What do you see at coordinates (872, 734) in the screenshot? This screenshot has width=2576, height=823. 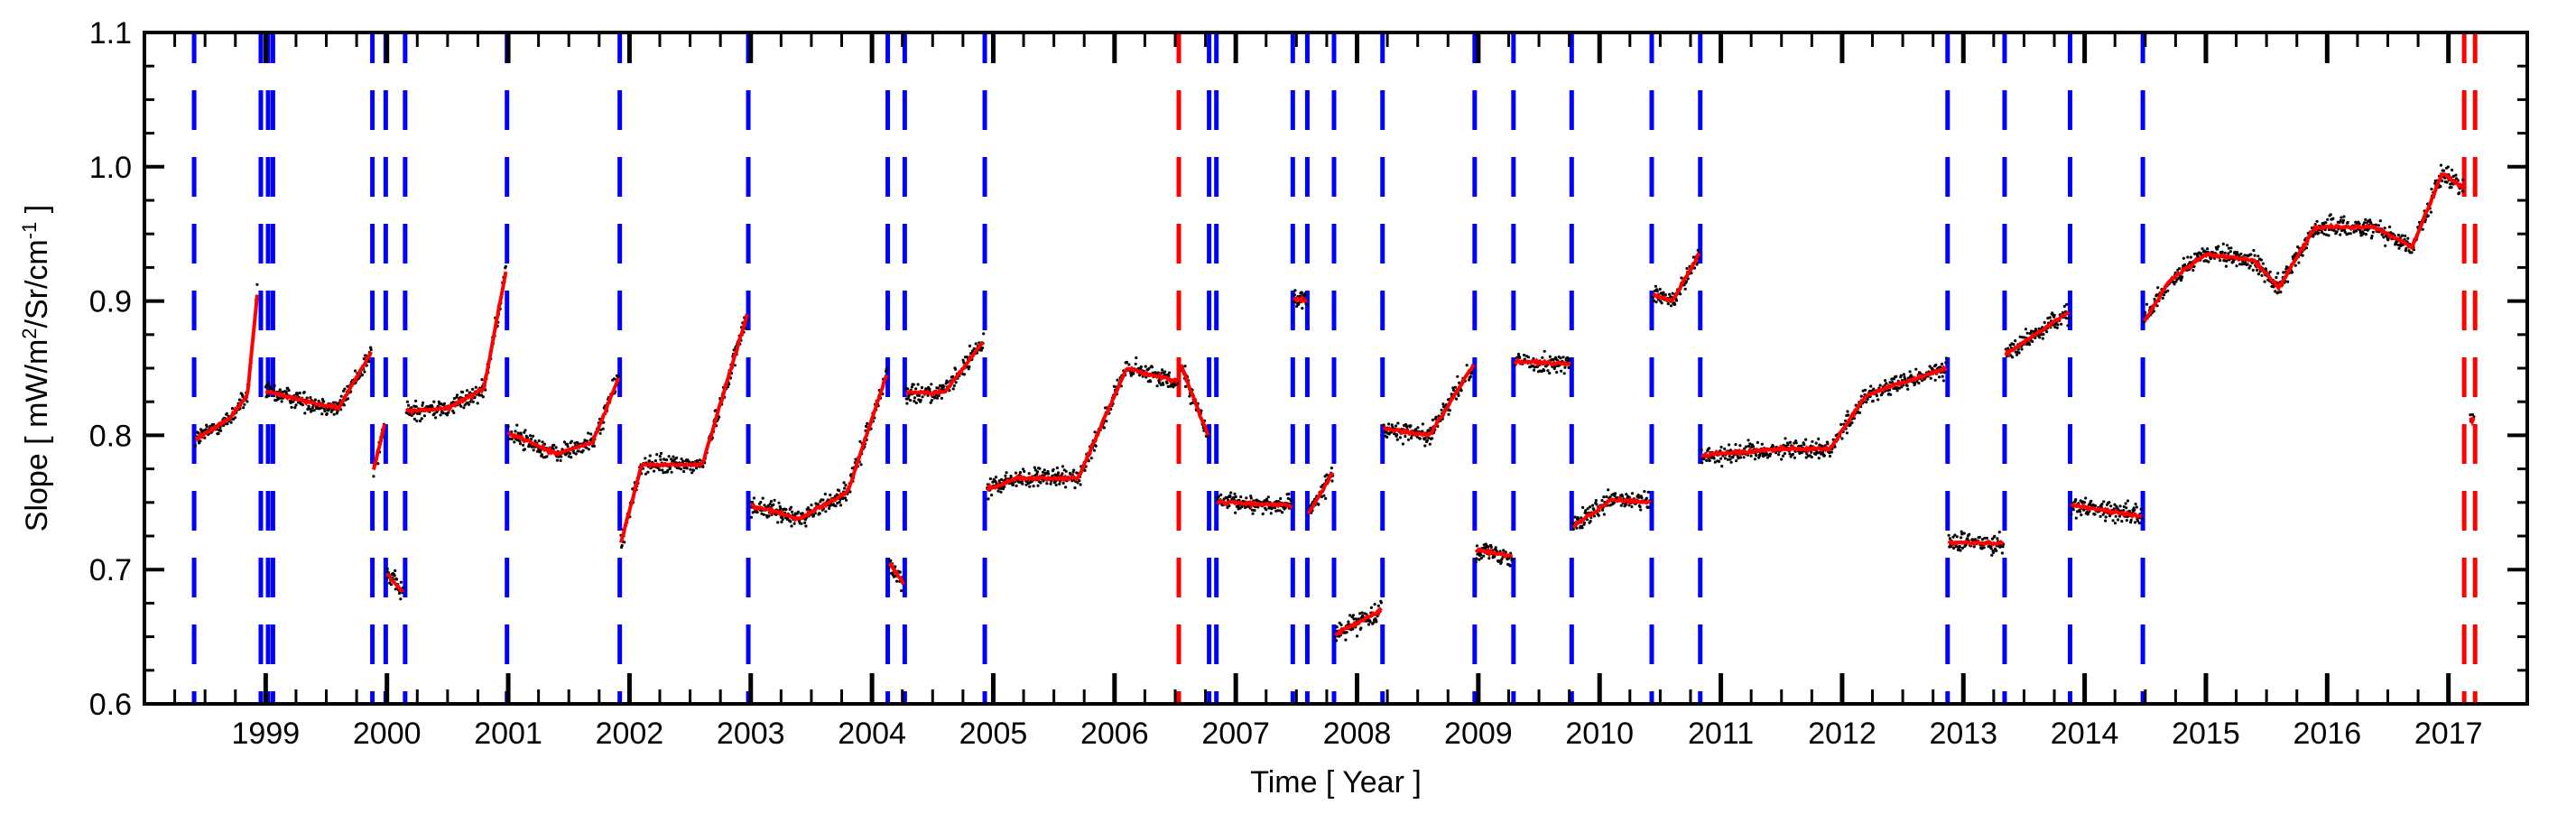 I see `x-tick-label: 2004` at bounding box center [872, 734].